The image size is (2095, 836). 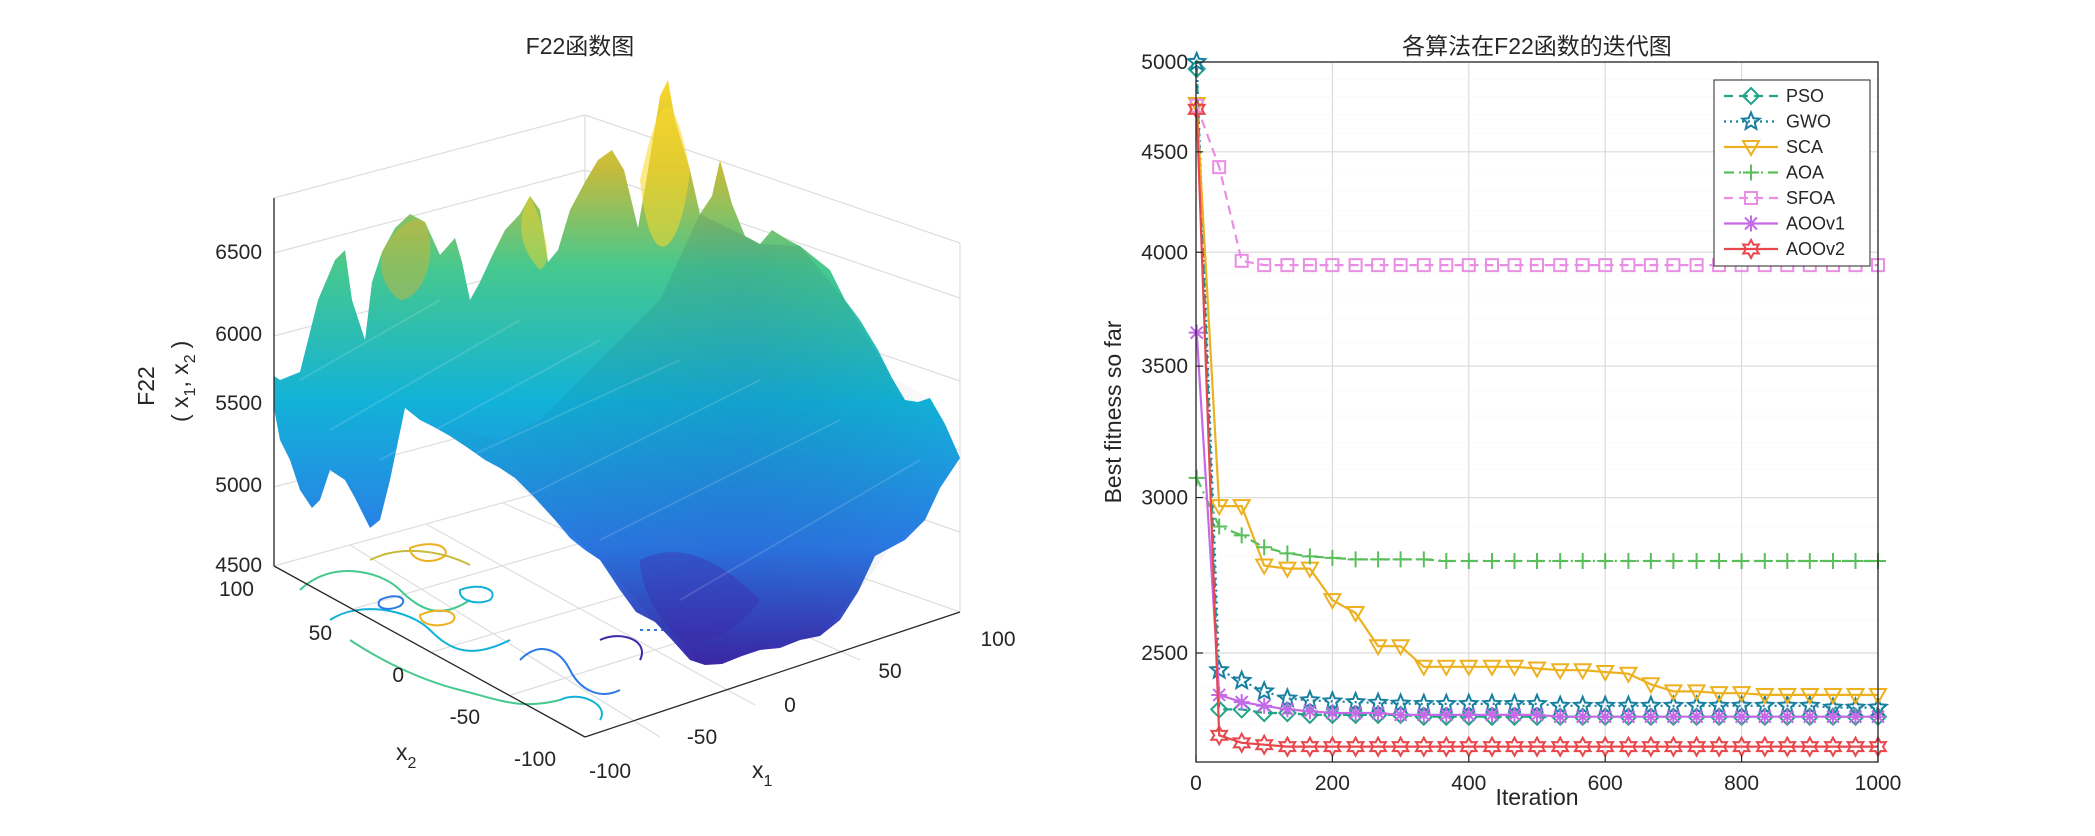 What do you see at coordinates (1784, 249) in the screenshot?
I see `legend-entry: AOOv2` at bounding box center [1784, 249].